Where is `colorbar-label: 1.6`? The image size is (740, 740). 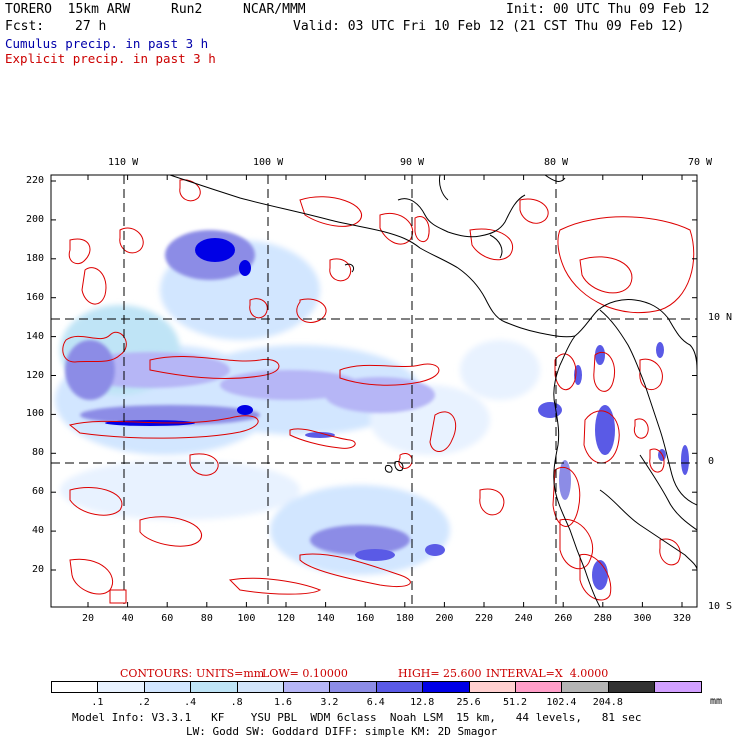 colorbar-label: 1.6 is located at coordinates (283, 702).